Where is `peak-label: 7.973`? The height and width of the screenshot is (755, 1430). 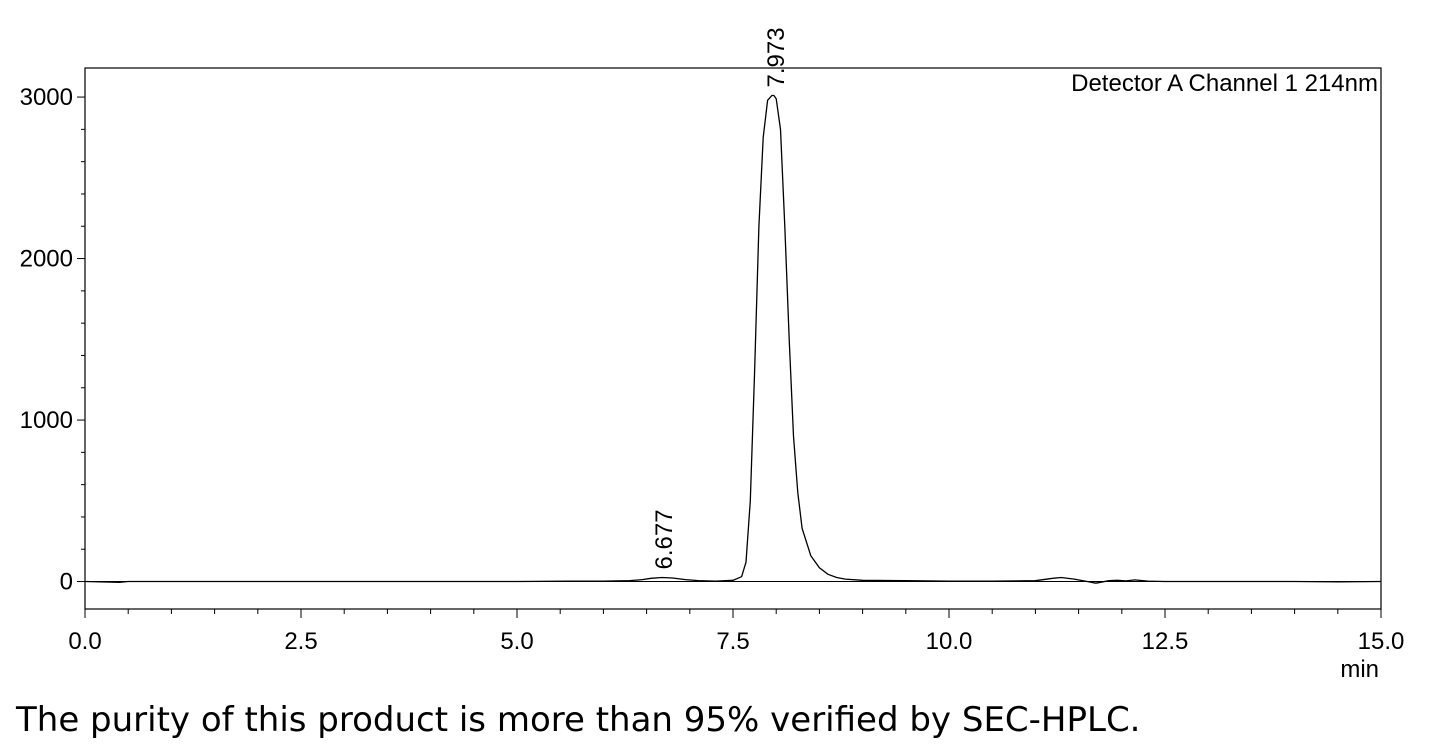
peak-label: 7.973 is located at coordinates (776, 57).